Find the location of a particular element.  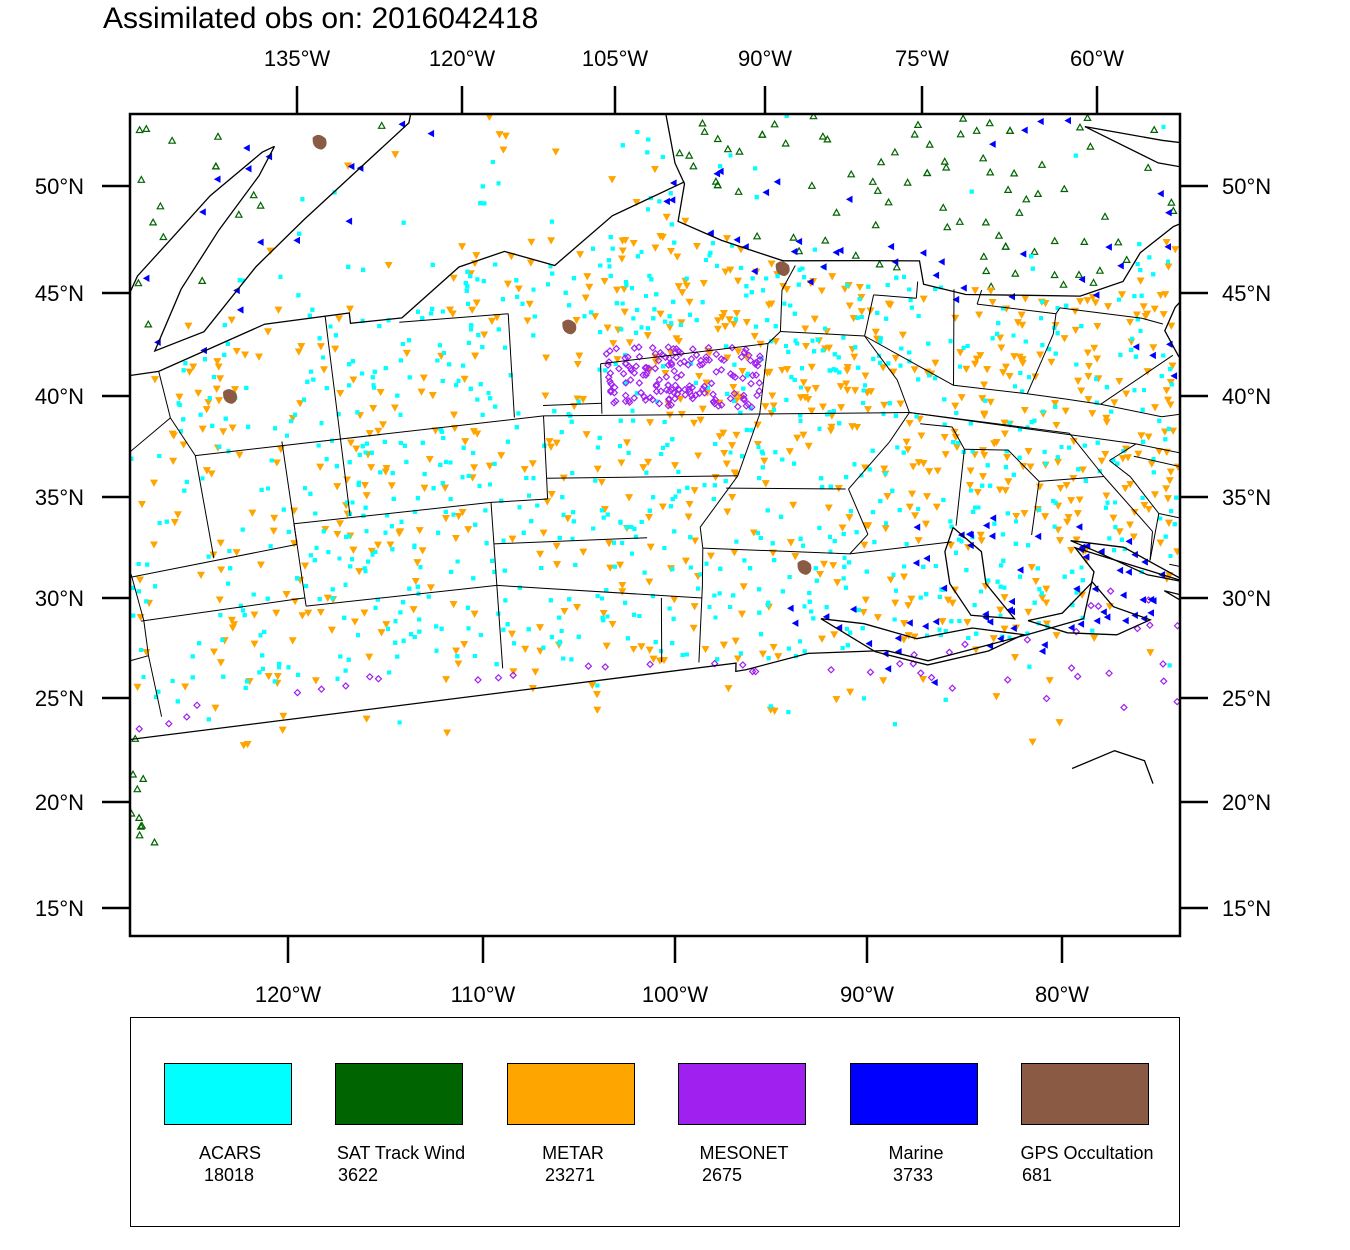

right-lat-label: 45°N is located at coordinates (1246, 293).